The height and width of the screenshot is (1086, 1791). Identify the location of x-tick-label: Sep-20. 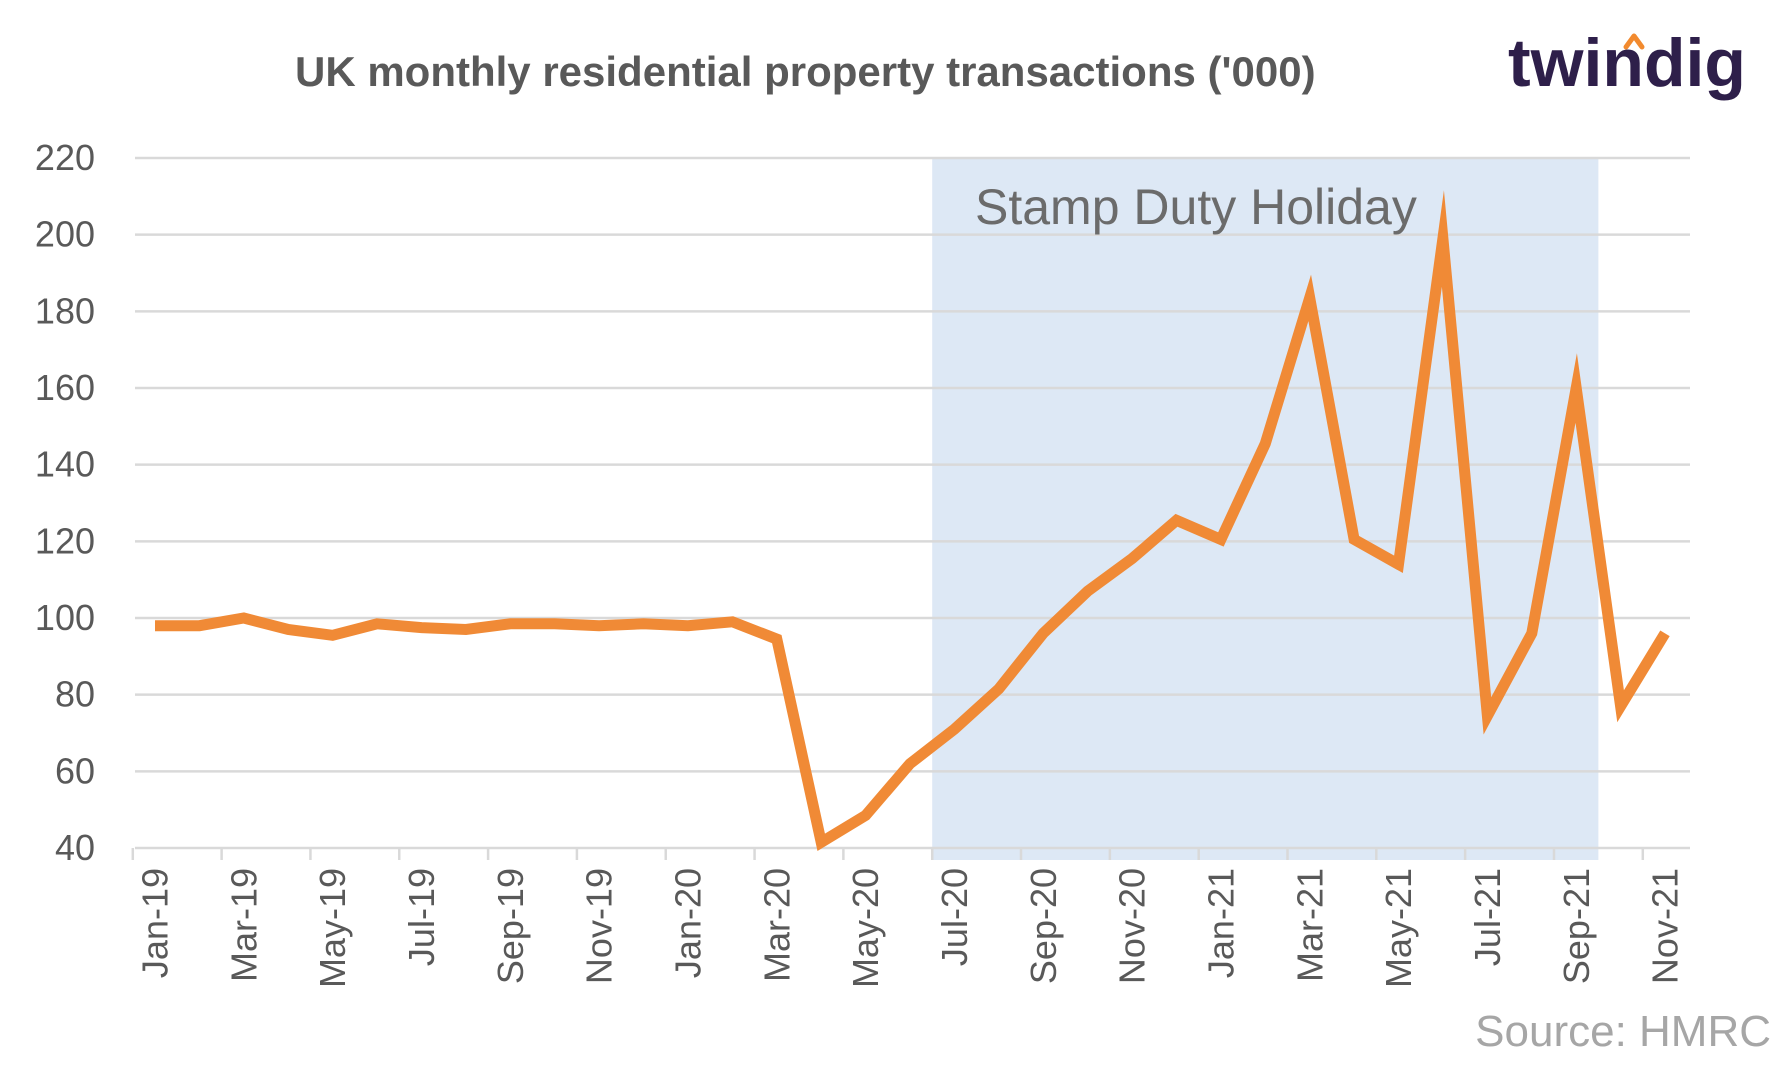
(1043, 926).